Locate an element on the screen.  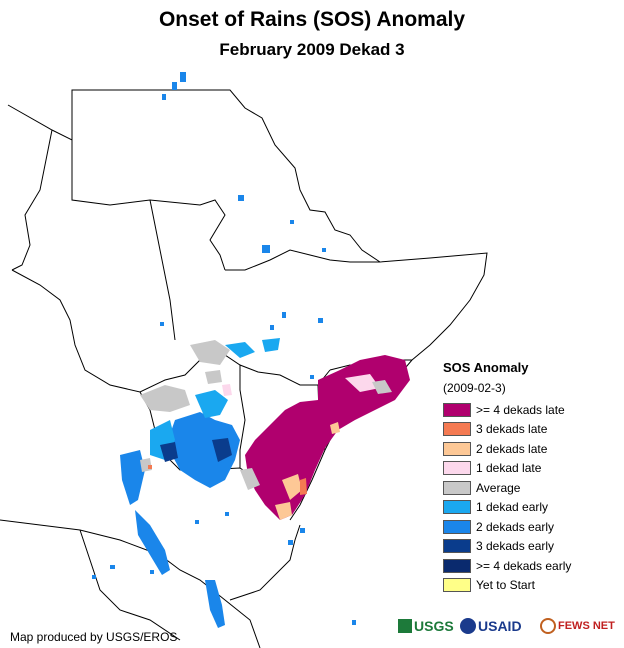
legend-label: Yet to Start is located at coordinates (505, 585).